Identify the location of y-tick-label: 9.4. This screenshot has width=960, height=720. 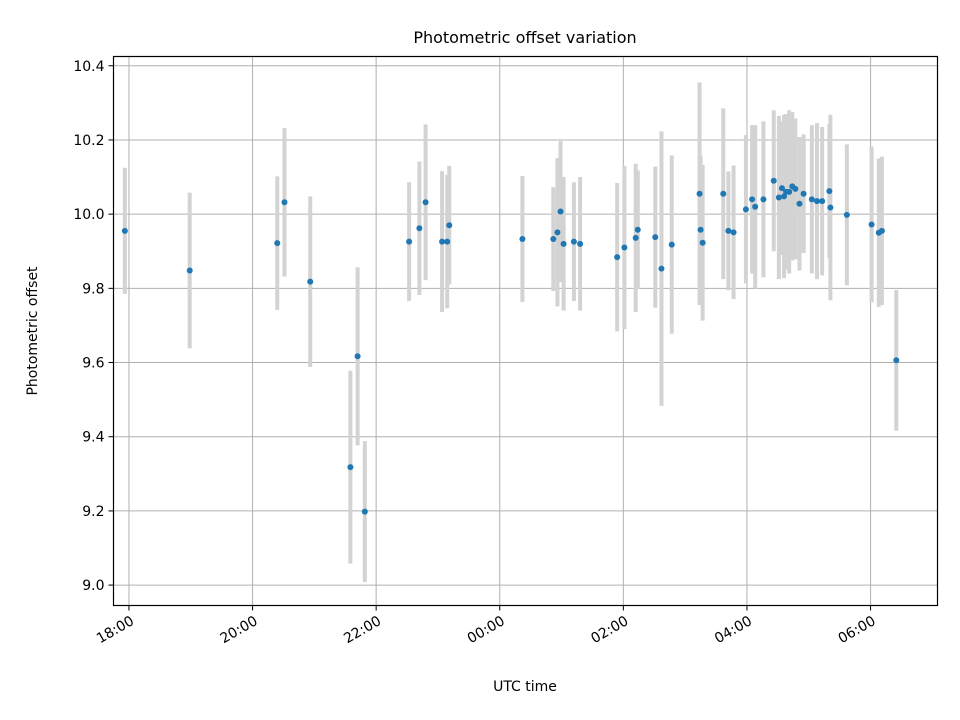
(93, 438).